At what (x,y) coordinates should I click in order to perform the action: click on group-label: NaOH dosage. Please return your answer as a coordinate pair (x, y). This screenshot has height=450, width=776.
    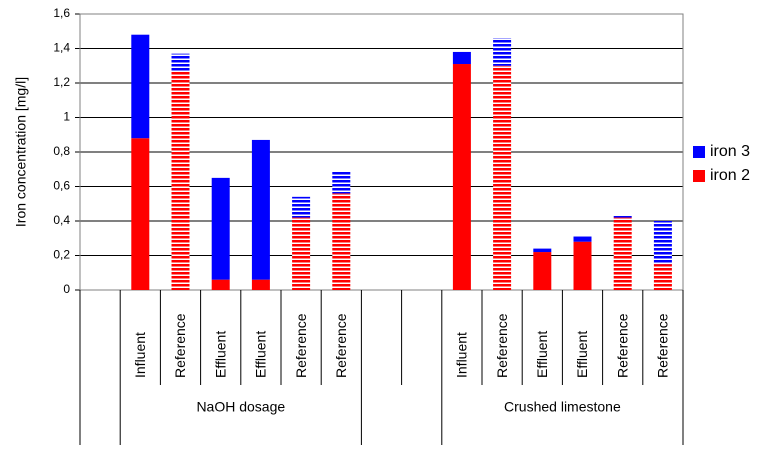
    Looking at the image, I should click on (240, 407).